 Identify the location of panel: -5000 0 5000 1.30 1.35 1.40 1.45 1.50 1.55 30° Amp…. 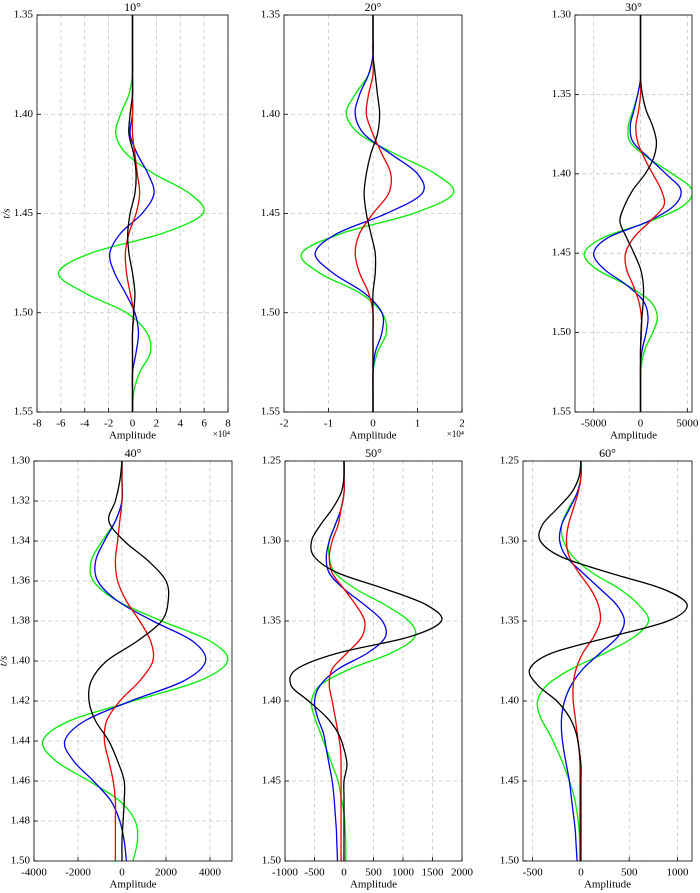
(625, 221).